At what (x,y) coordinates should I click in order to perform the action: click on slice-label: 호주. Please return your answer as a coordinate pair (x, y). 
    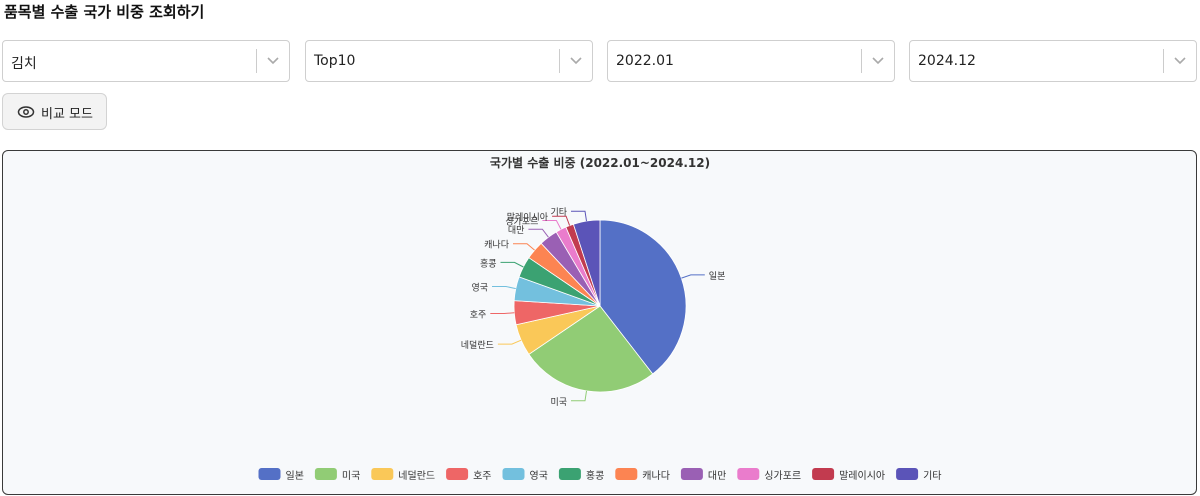
    Looking at the image, I should click on (478, 315).